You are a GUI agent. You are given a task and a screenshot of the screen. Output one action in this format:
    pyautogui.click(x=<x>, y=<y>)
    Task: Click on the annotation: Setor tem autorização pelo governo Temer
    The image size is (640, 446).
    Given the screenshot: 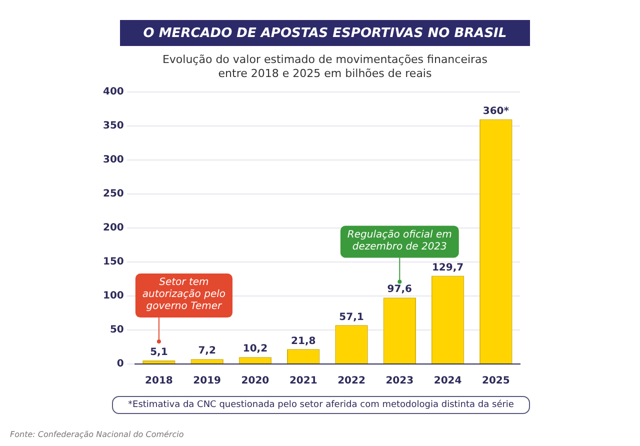 What is the action you would take?
    pyautogui.click(x=184, y=294)
    